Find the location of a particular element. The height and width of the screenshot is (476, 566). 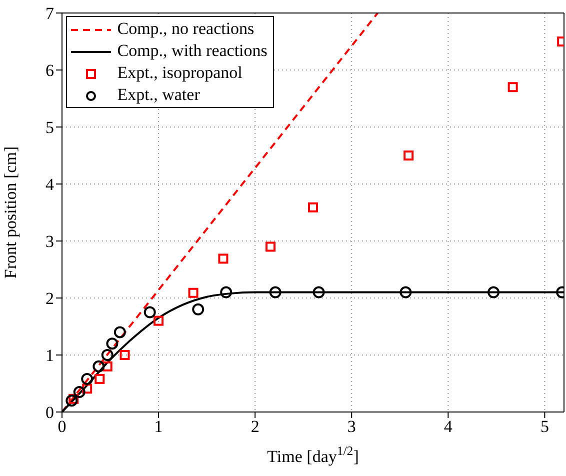

y-tick-label: 1 is located at coordinates (50, 356).